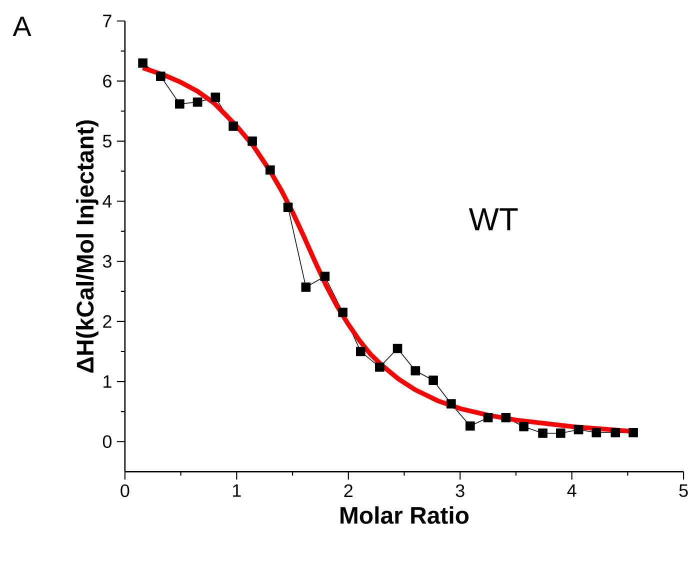 Image resolution: width=693 pixels, height=563 pixels. What do you see at coordinates (107, 321) in the screenshot?
I see `y-tick-label: 2` at bounding box center [107, 321].